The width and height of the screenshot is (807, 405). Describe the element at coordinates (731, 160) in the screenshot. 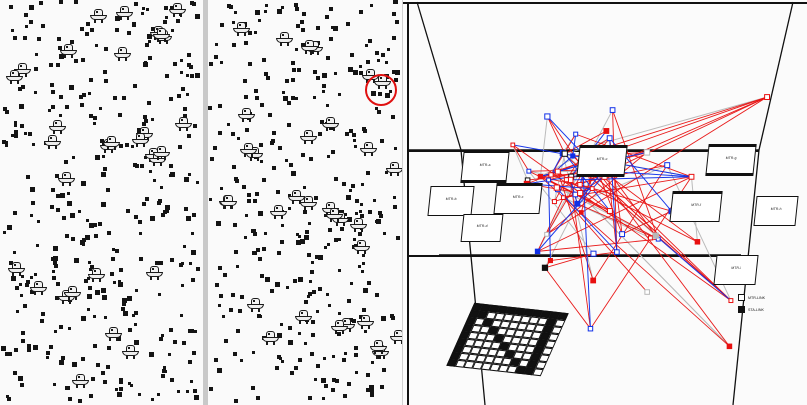

I see `venue-box: MTR-g` at that location.